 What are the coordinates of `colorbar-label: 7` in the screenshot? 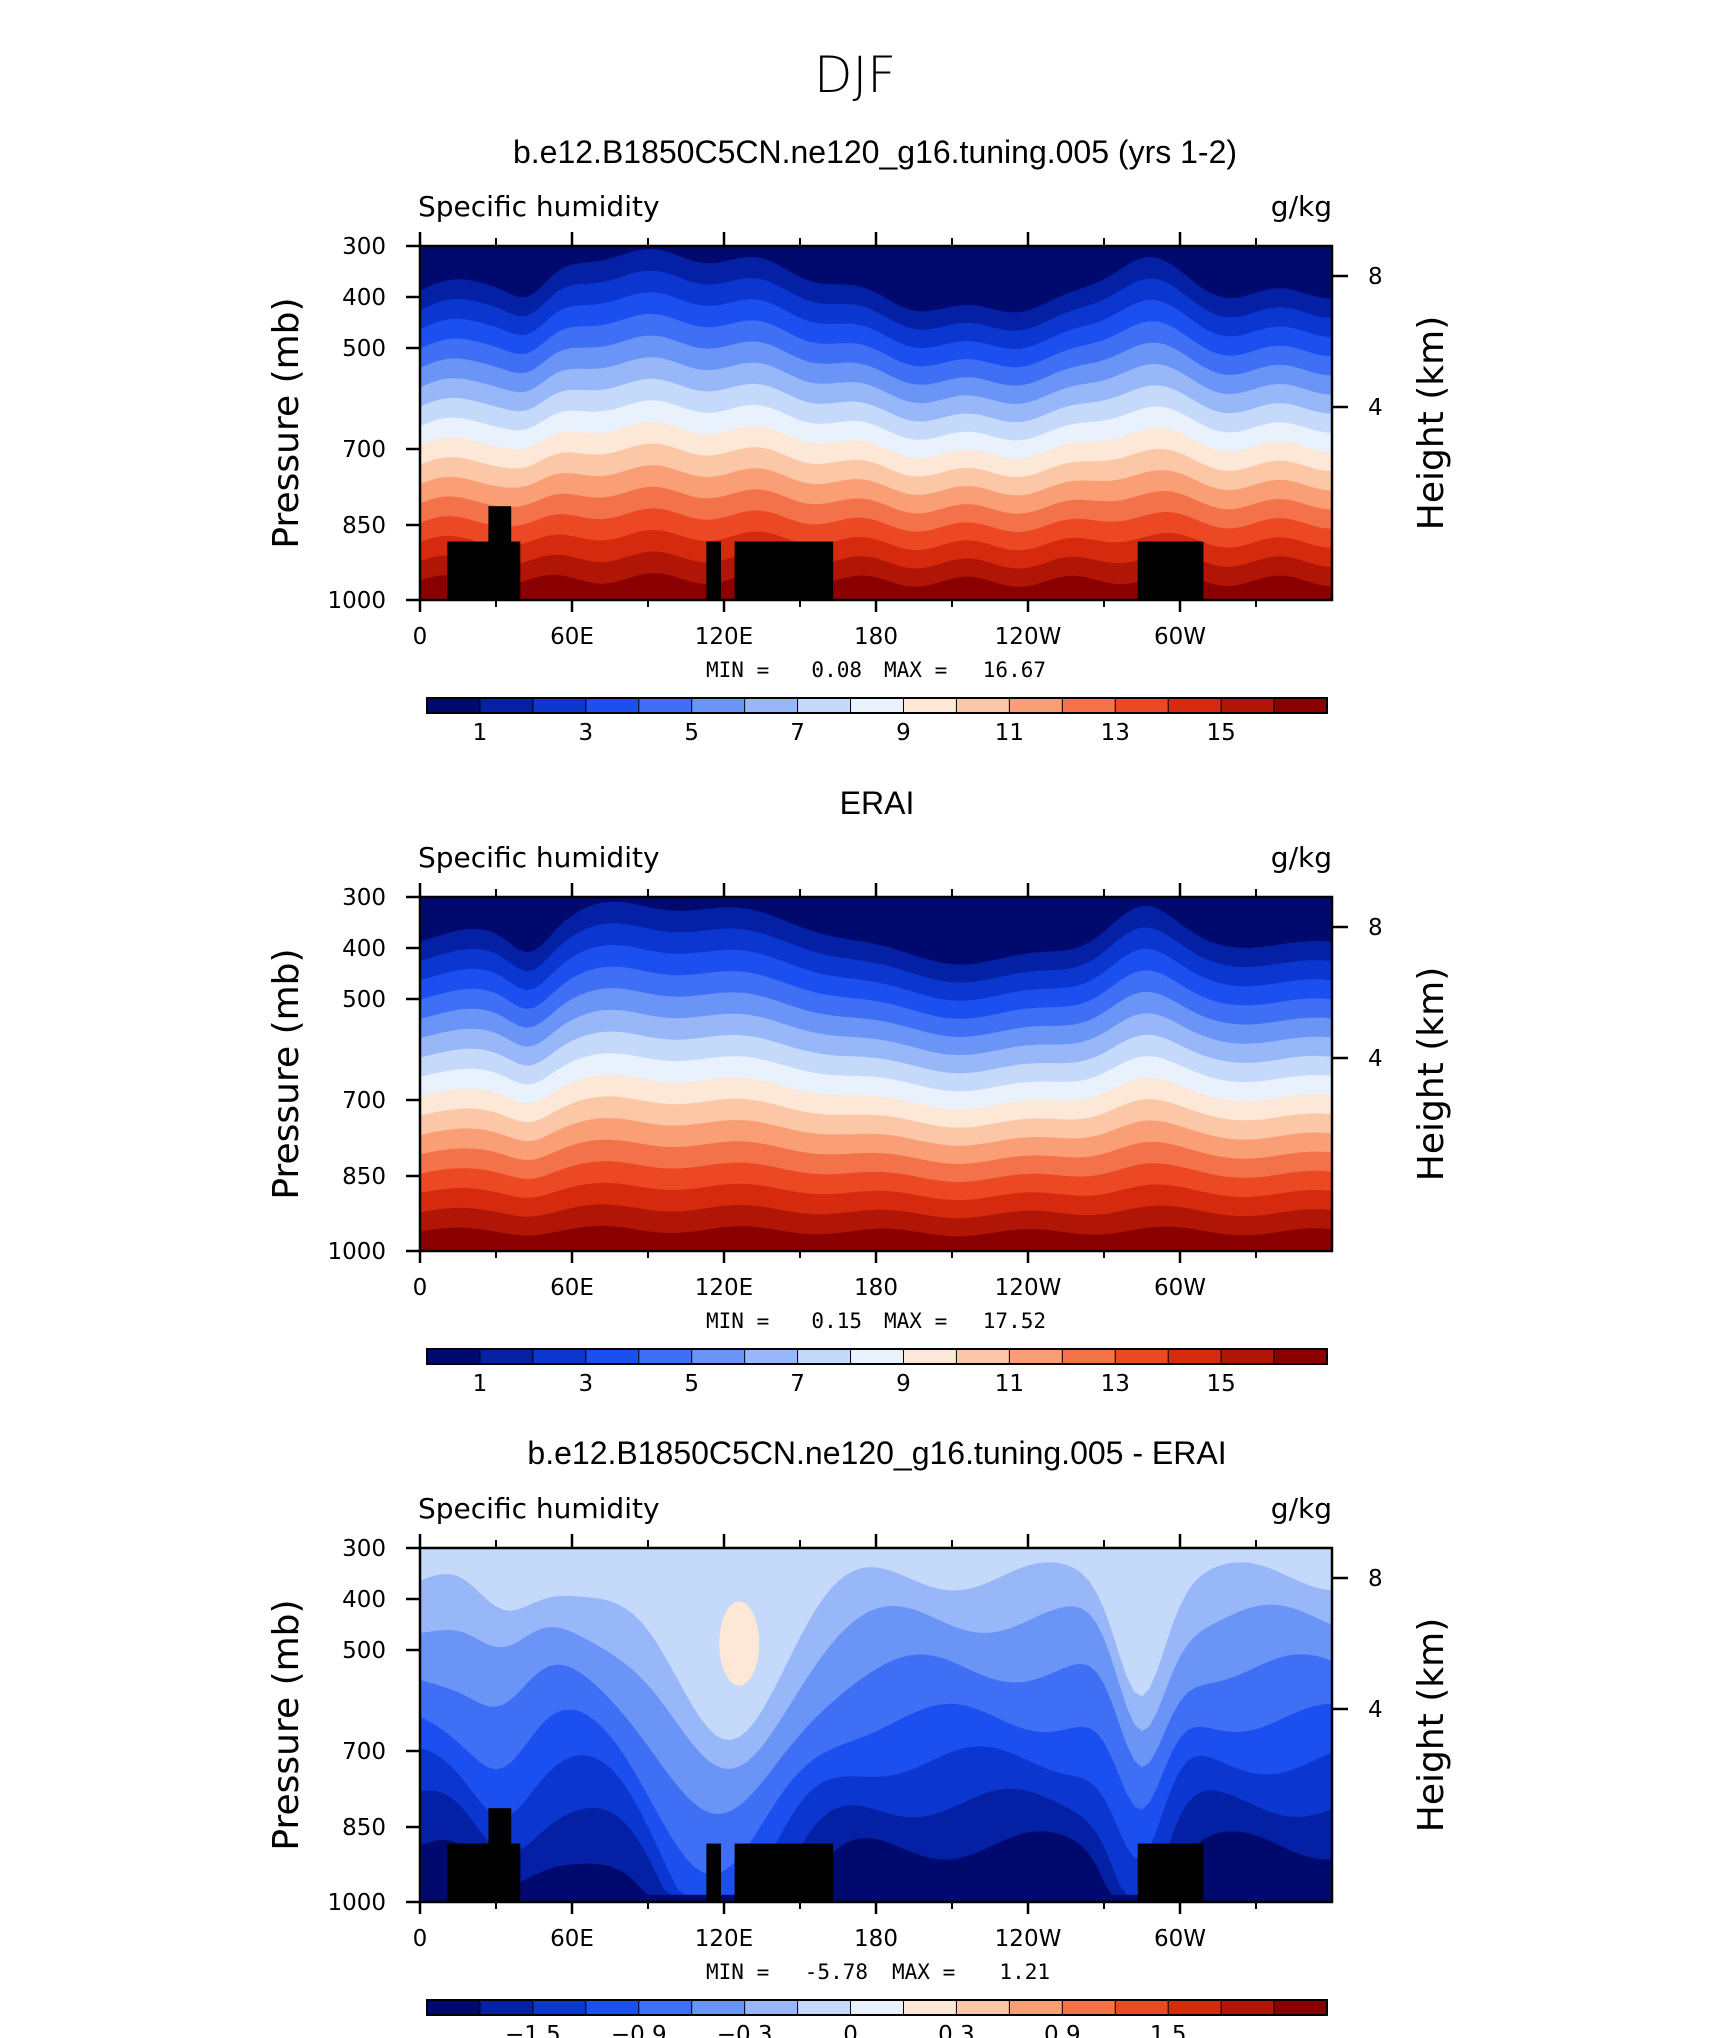 It's located at (797, 733).